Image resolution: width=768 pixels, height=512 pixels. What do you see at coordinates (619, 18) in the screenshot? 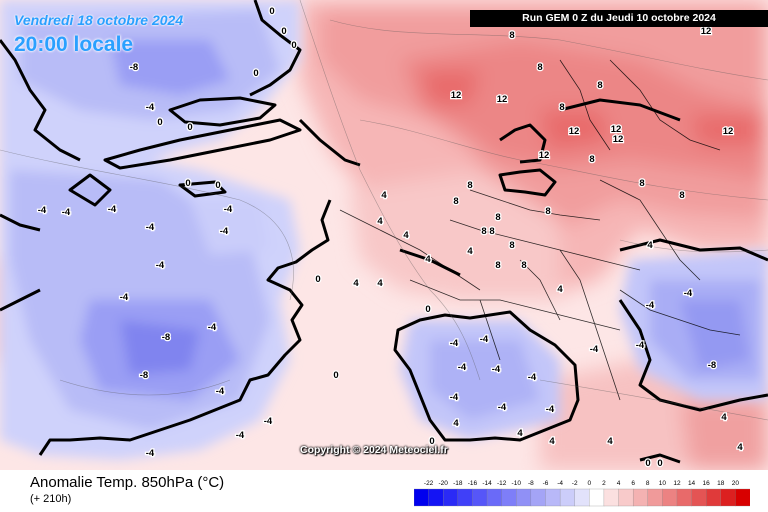
I see `model-run-banner: Run GEM 0 Z du Jeudi 10 octobre 2024` at bounding box center [619, 18].